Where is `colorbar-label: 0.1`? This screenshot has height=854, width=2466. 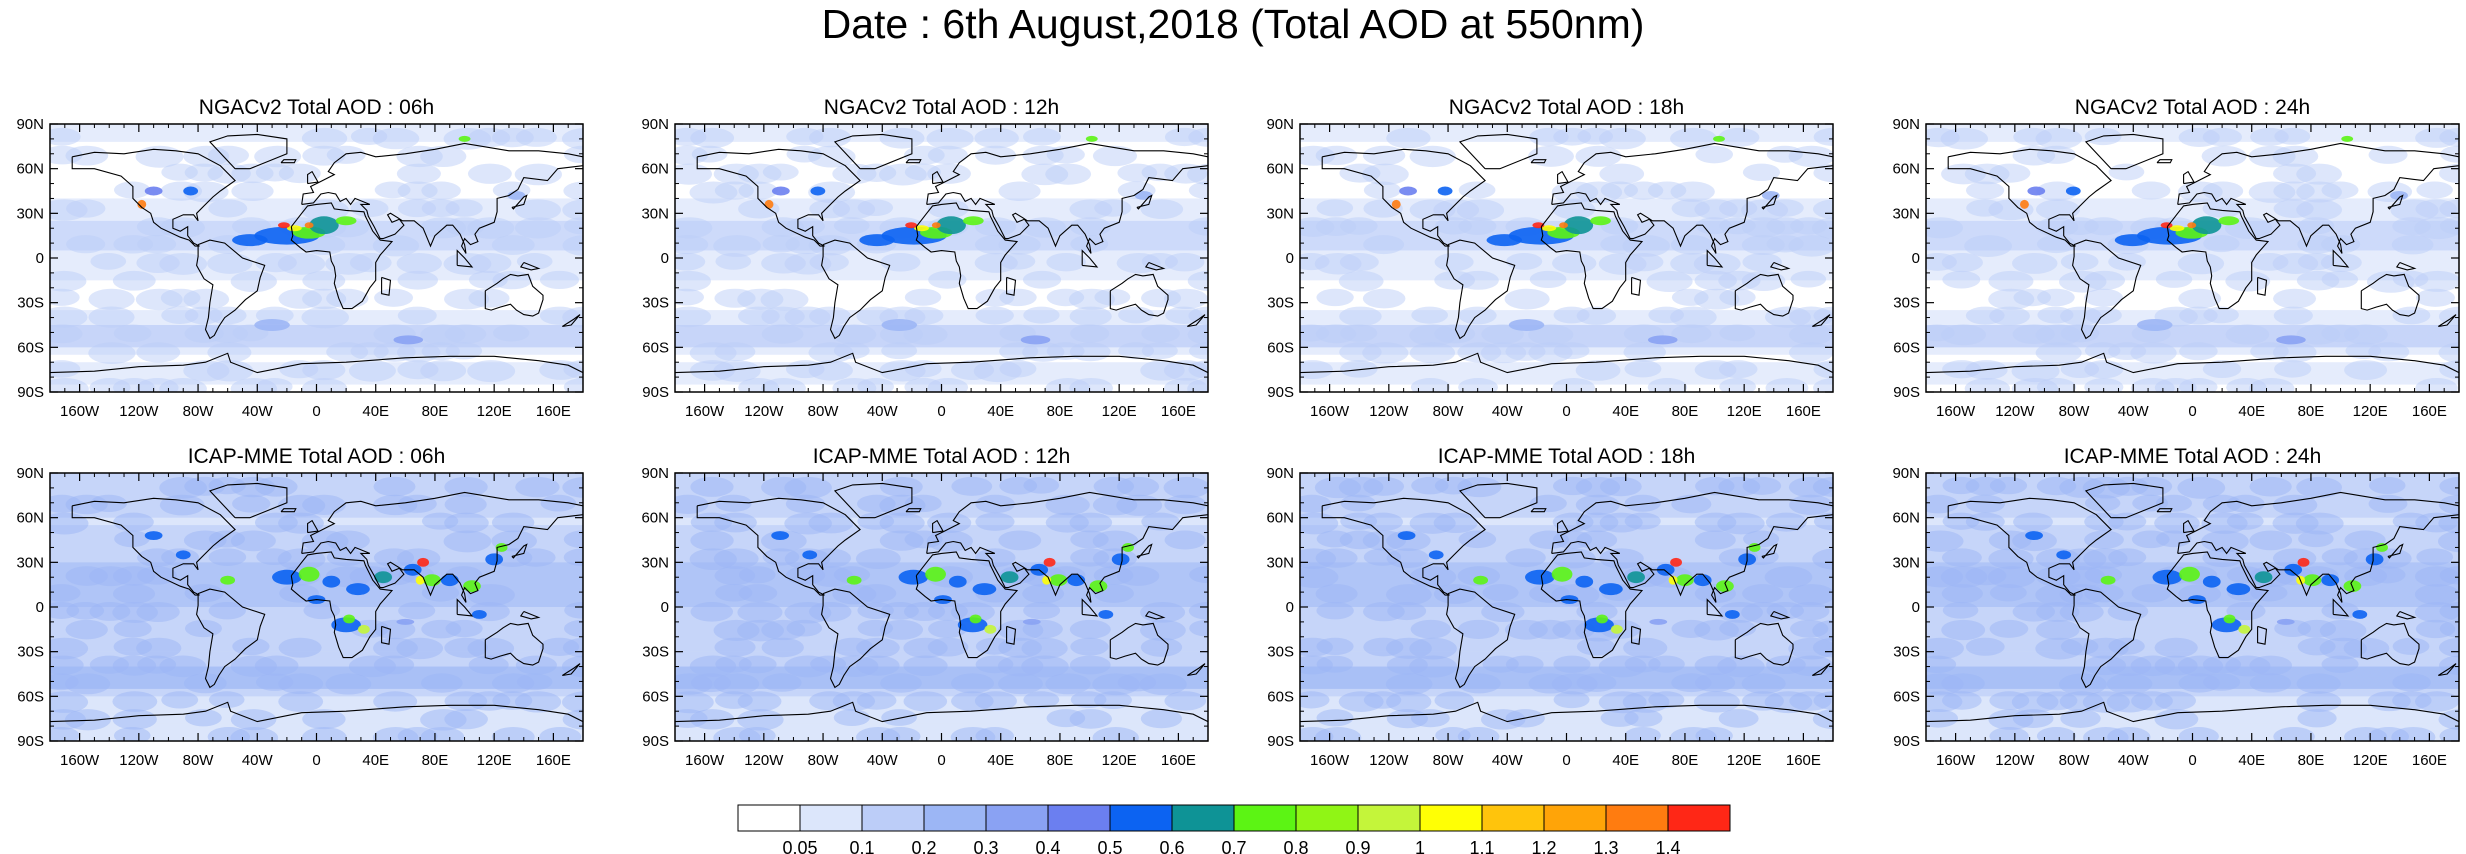
colorbar-label: 0.1 is located at coordinates (861, 846).